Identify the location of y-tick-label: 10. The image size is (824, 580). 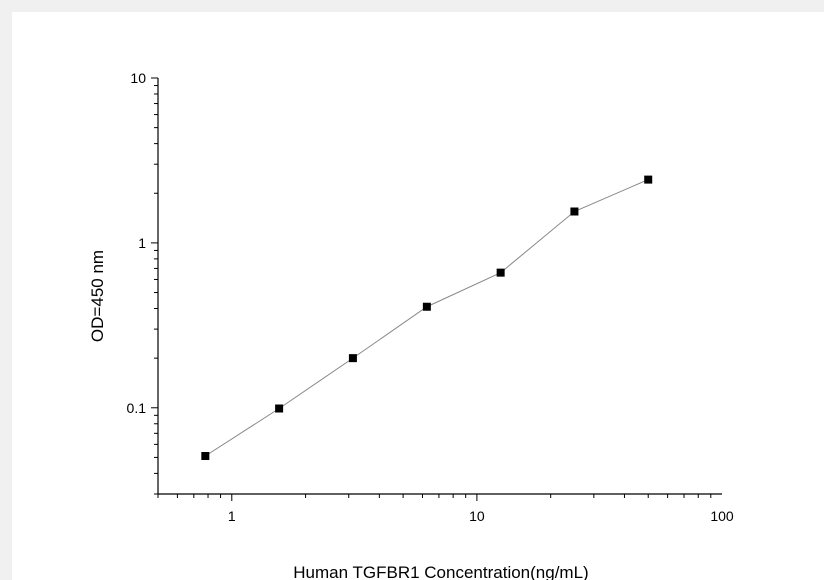
(138, 78).